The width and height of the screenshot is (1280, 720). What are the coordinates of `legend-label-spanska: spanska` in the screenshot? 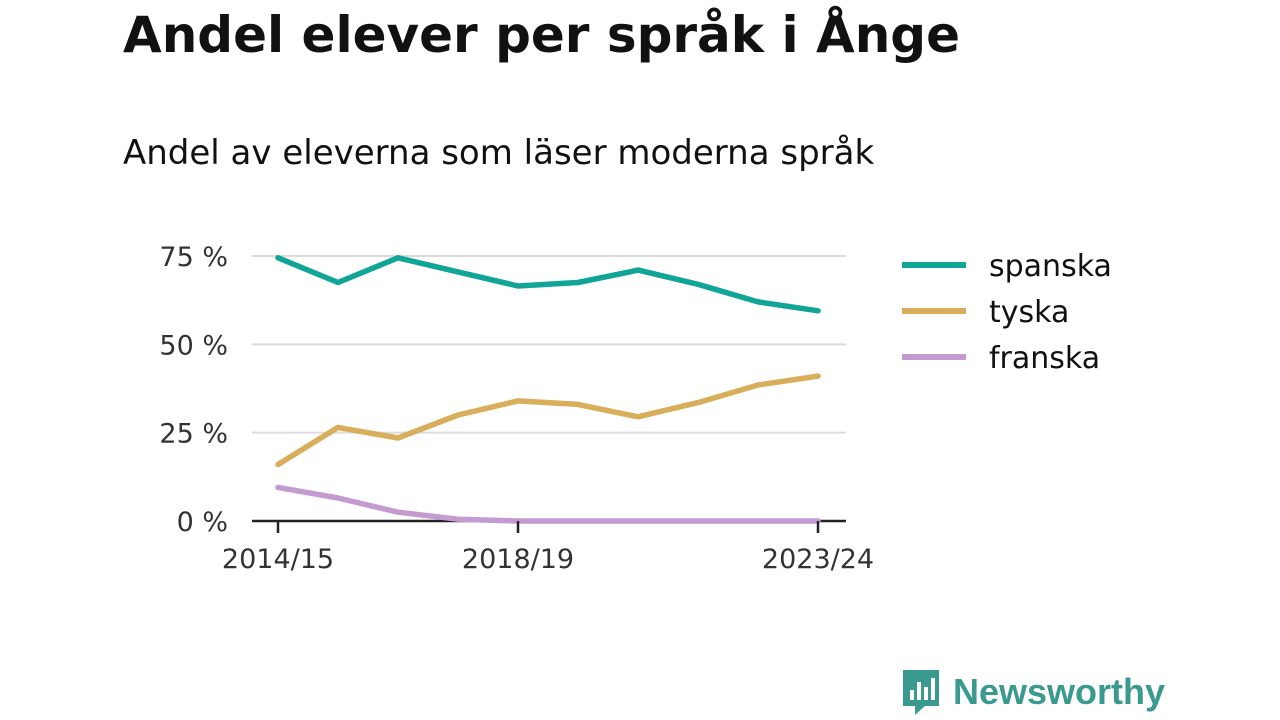 It's located at (1050, 266).